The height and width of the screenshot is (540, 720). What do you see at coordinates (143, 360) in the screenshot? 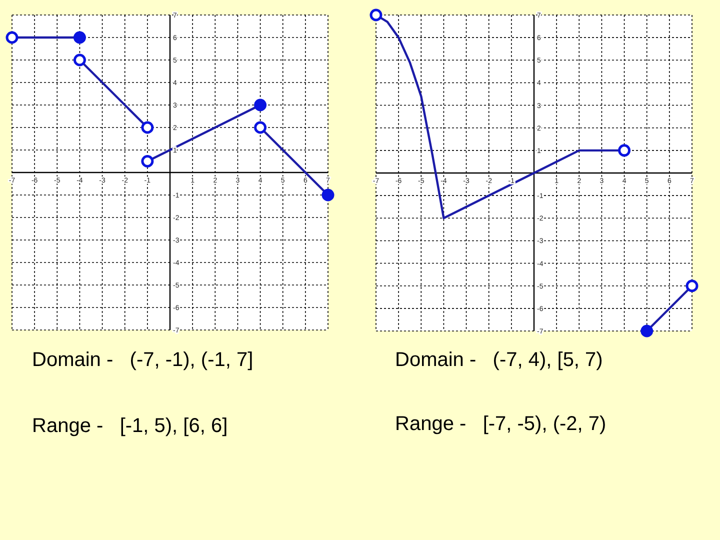
I see `text: Domain - (-7, -1), (-1, 7]` at bounding box center [143, 360].